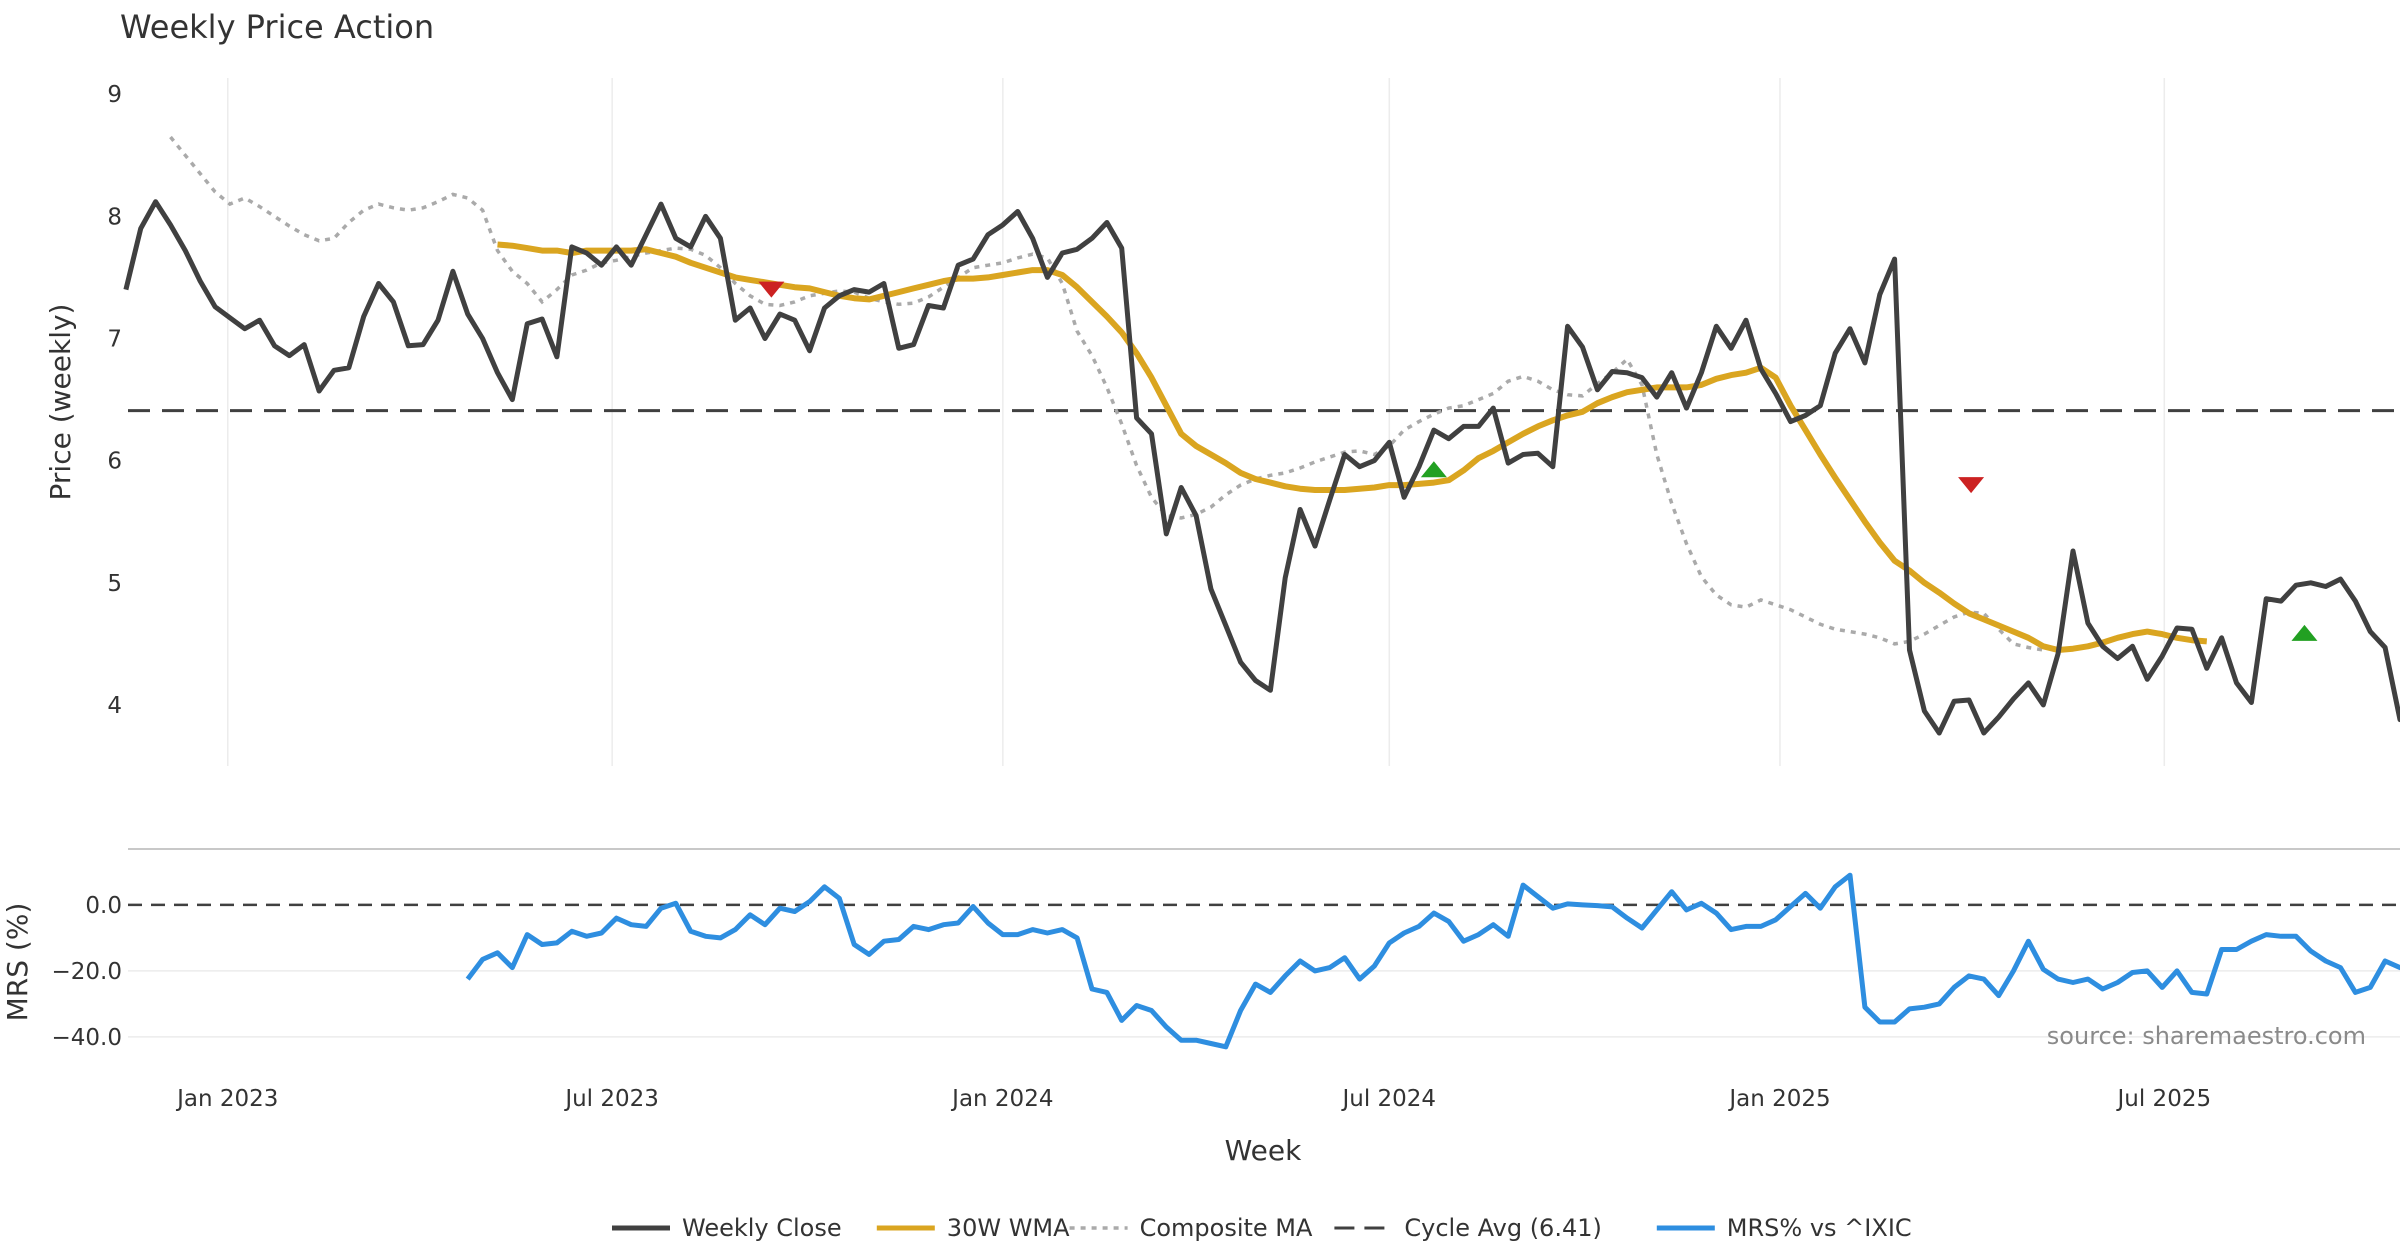  Describe the element at coordinates (2206, 1036) in the screenshot. I see `source-annotation: source: sharemaestro.com` at that location.